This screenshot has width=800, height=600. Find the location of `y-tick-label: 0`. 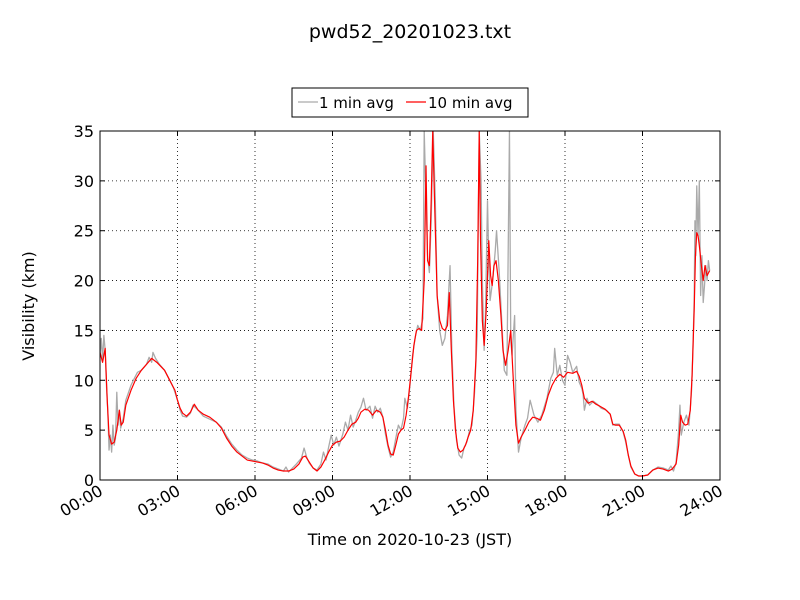

y-tick-label: 0 is located at coordinates (89, 480).